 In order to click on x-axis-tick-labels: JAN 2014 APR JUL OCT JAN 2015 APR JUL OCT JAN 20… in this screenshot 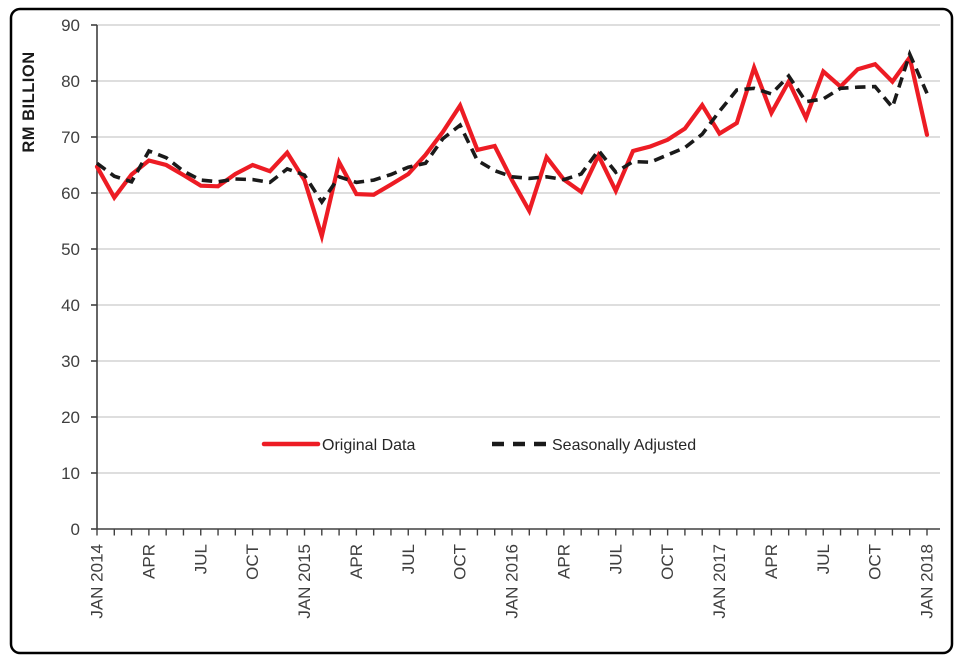, I will do `click(512, 581)`.